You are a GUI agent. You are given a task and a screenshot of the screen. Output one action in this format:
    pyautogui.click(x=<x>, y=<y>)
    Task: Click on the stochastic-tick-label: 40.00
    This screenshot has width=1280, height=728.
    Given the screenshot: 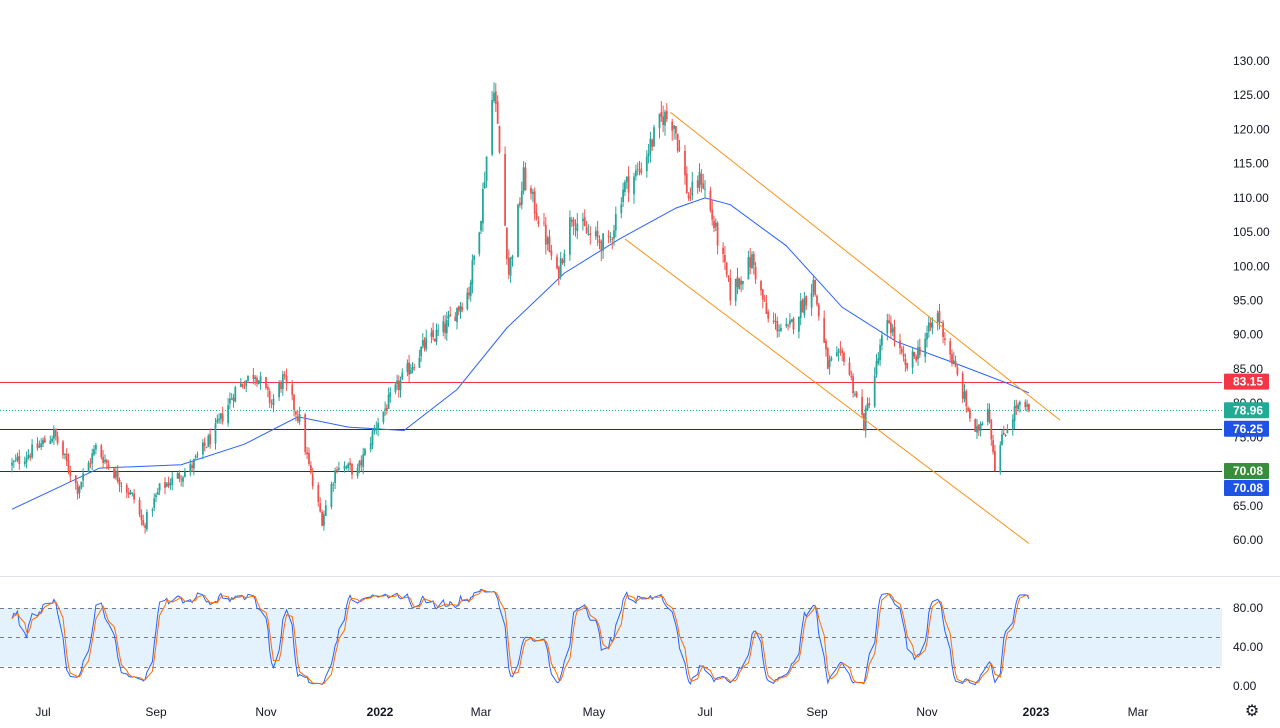 What is the action you would take?
    pyautogui.click(x=1248, y=647)
    